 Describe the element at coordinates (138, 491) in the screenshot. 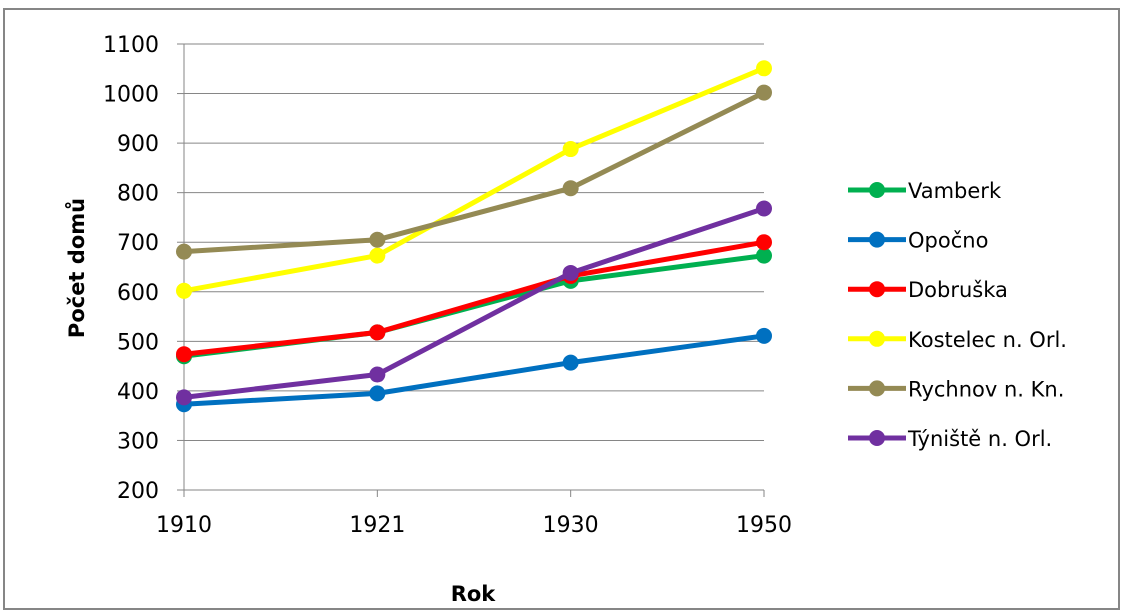

I see `y-tick-label: 200` at that location.